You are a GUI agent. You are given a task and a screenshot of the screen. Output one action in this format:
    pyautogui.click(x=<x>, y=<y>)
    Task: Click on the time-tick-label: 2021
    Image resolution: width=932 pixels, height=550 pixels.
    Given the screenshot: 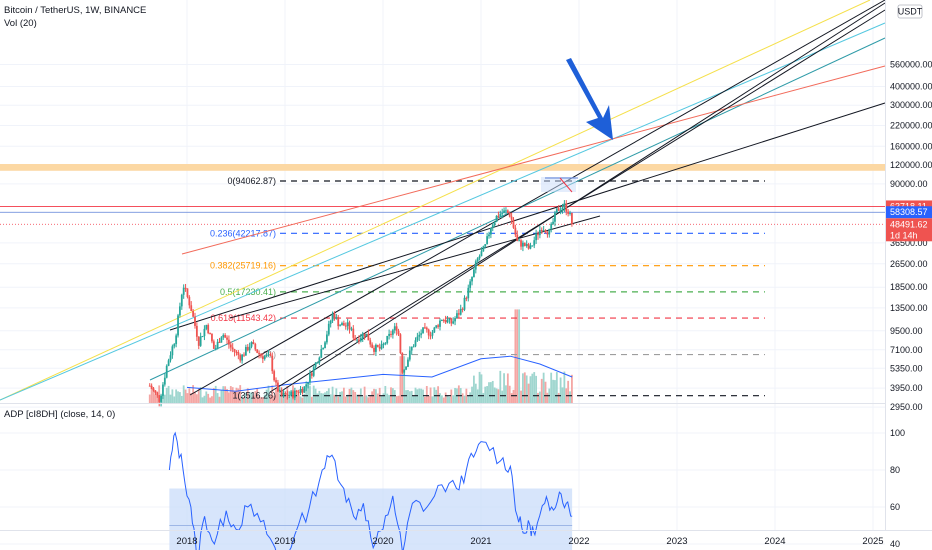 What is the action you would take?
    pyautogui.click(x=480, y=541)
    